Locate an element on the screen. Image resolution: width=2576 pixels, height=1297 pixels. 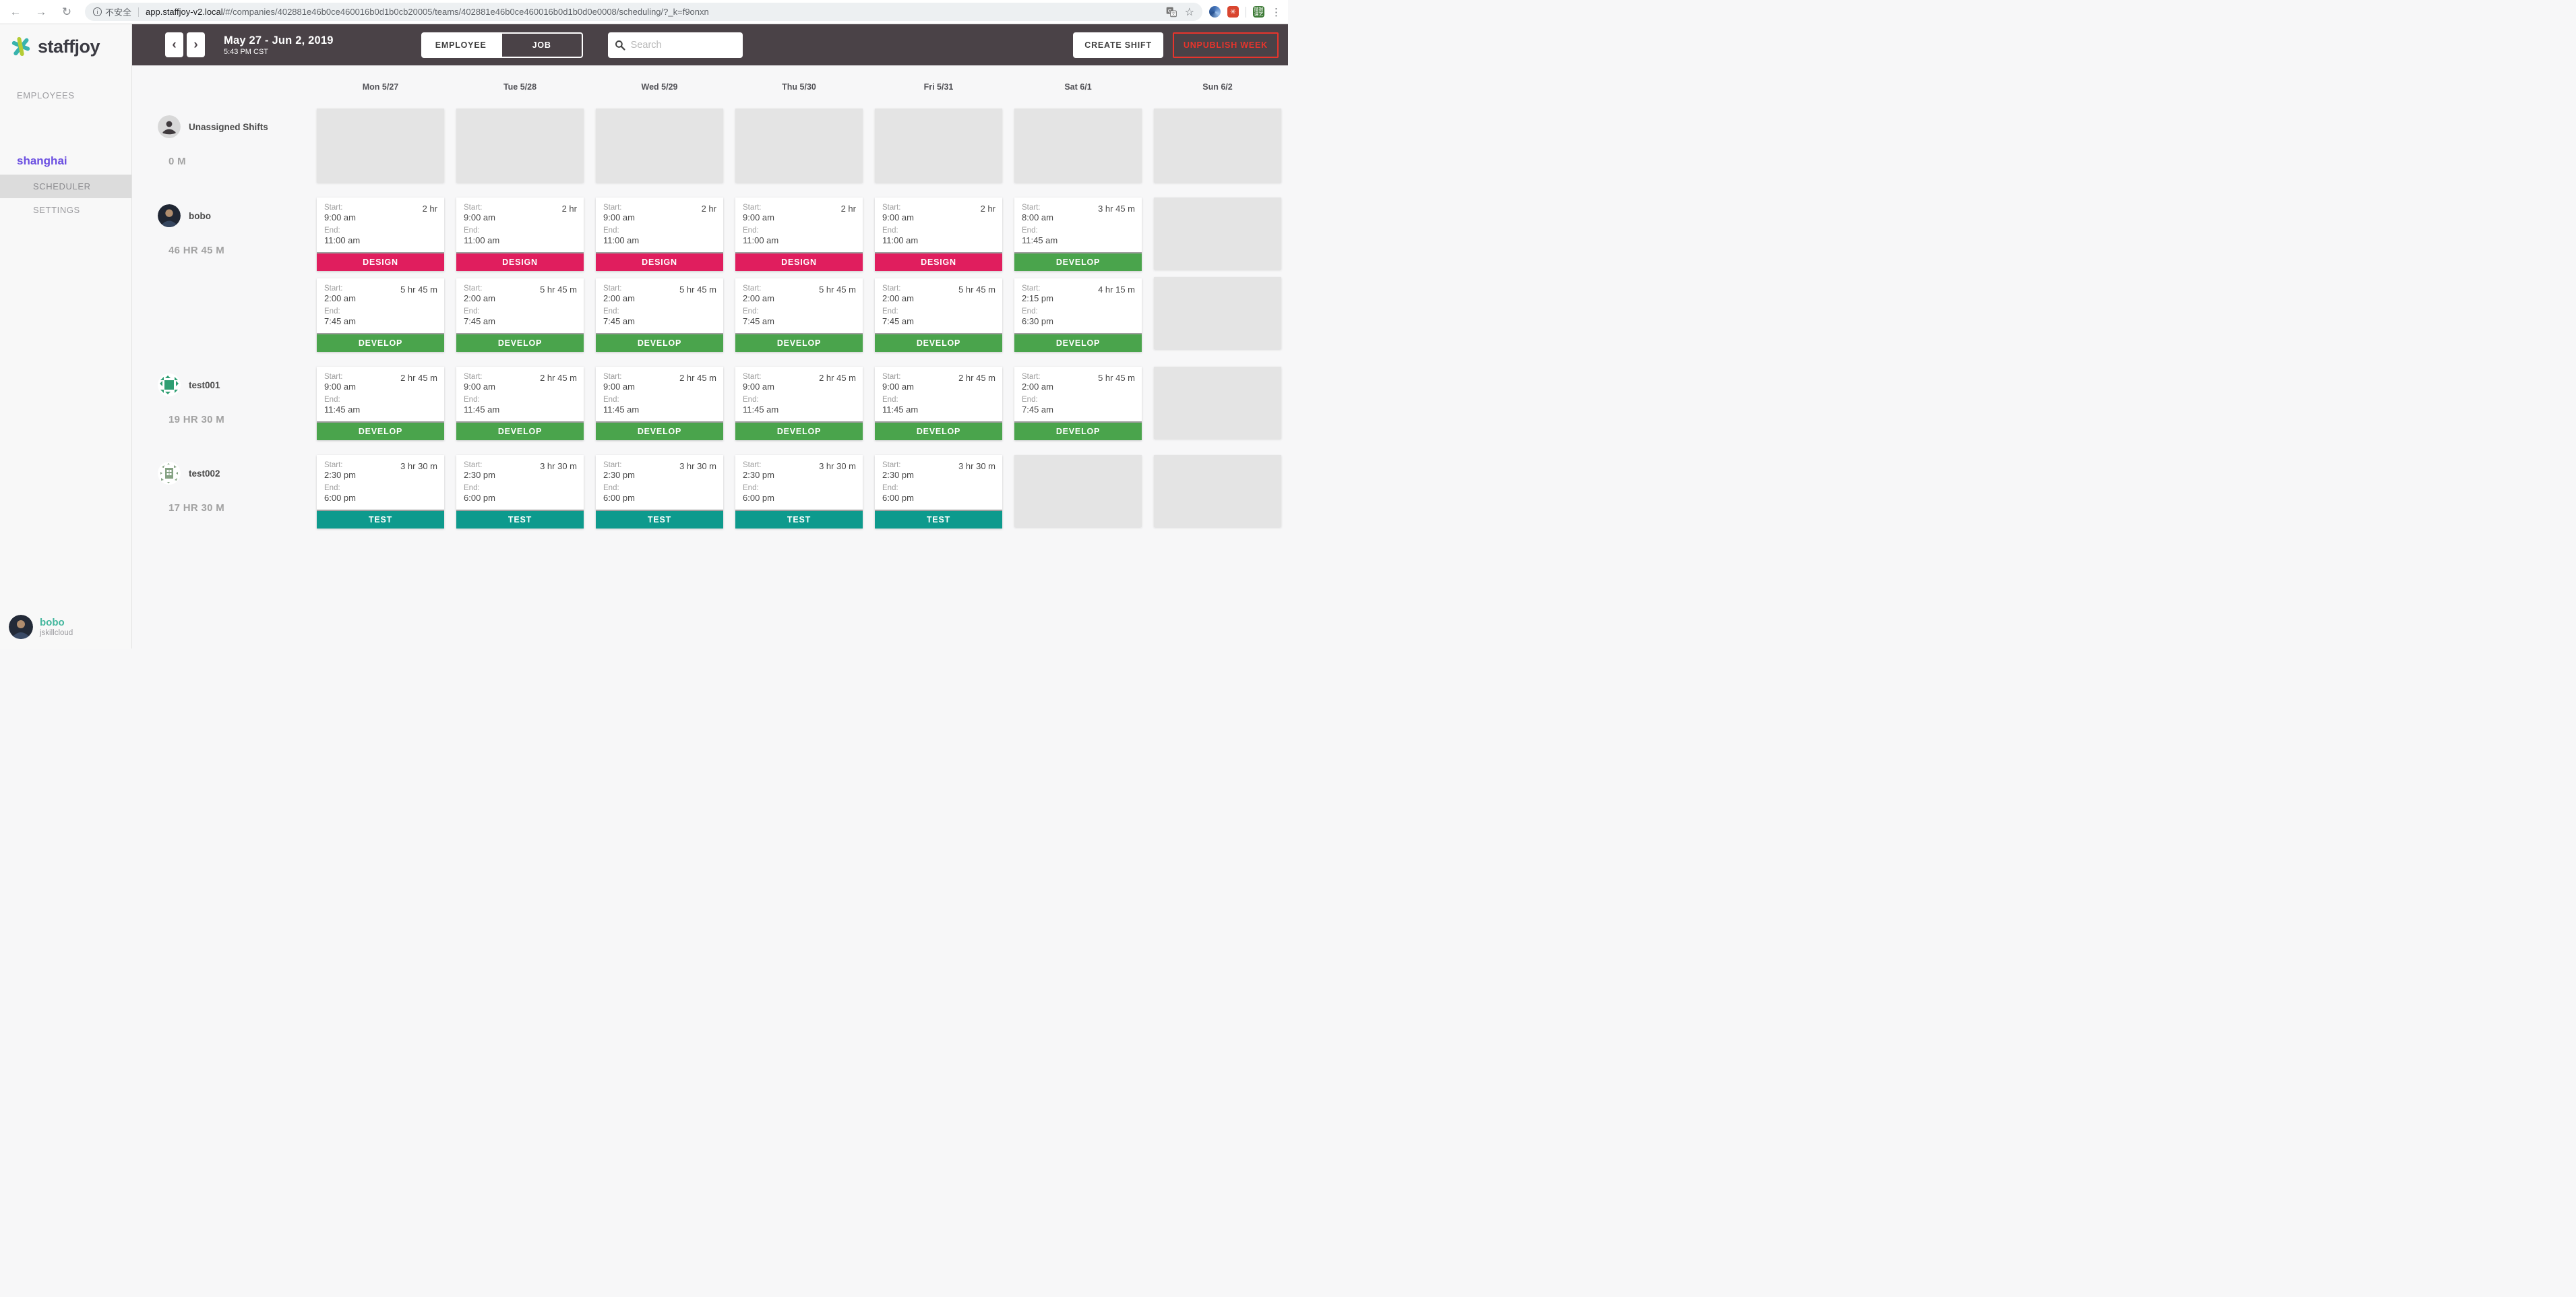
search-input is located at coordinates (681, 45).